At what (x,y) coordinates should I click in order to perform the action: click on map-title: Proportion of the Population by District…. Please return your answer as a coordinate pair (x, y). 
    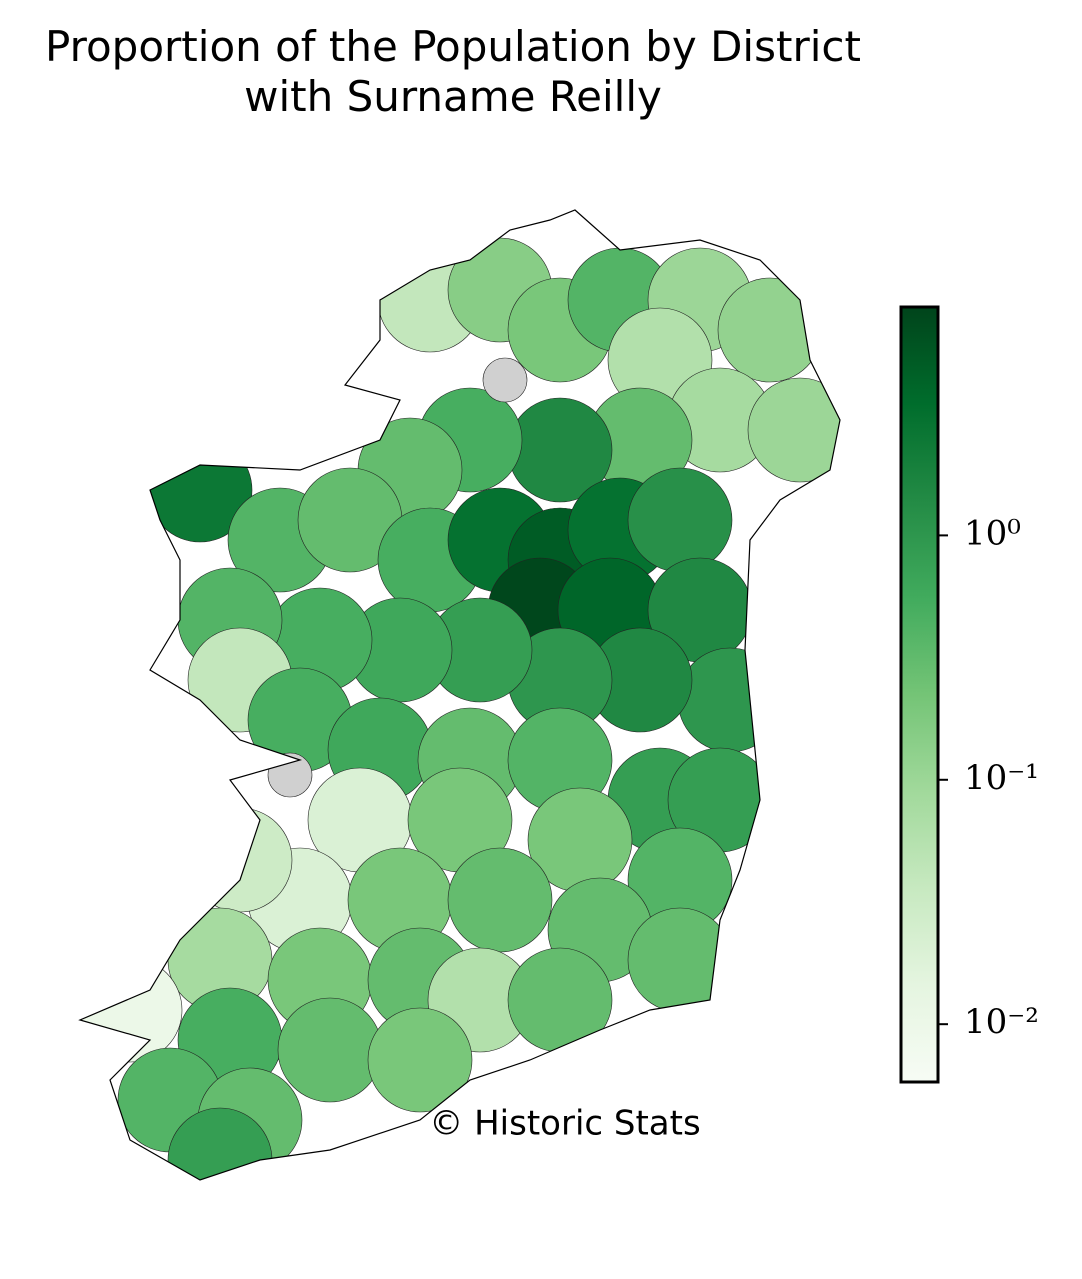
    Looking at the image, I should click on (453, 71).